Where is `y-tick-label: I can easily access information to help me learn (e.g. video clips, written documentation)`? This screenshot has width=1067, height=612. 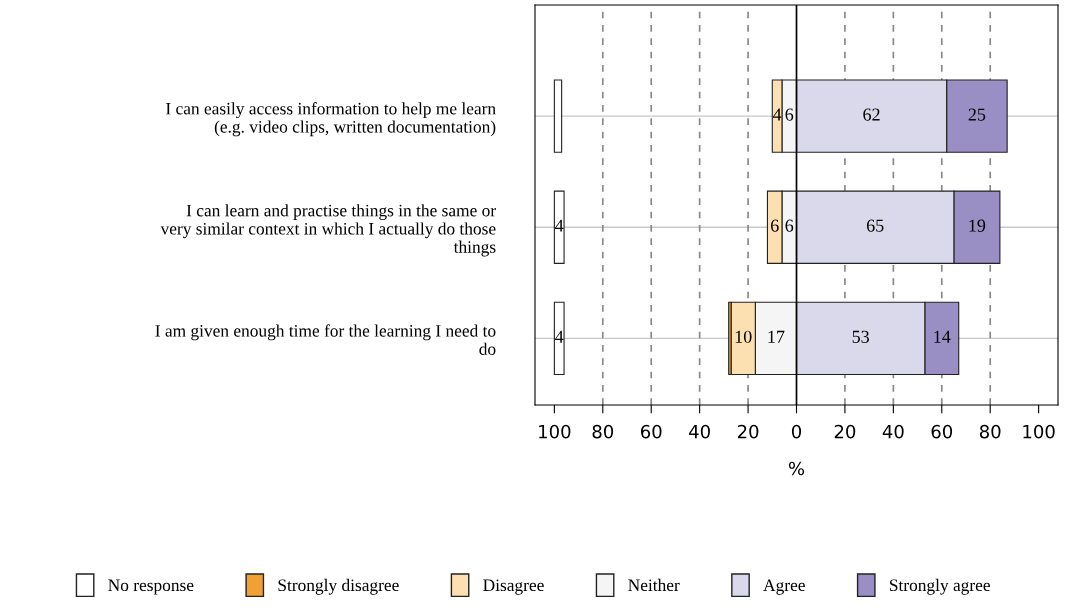
y-tick-label: I can easily access information to help me learn (e.g. video clips, written documentation) is located at coordinates (331, 119).